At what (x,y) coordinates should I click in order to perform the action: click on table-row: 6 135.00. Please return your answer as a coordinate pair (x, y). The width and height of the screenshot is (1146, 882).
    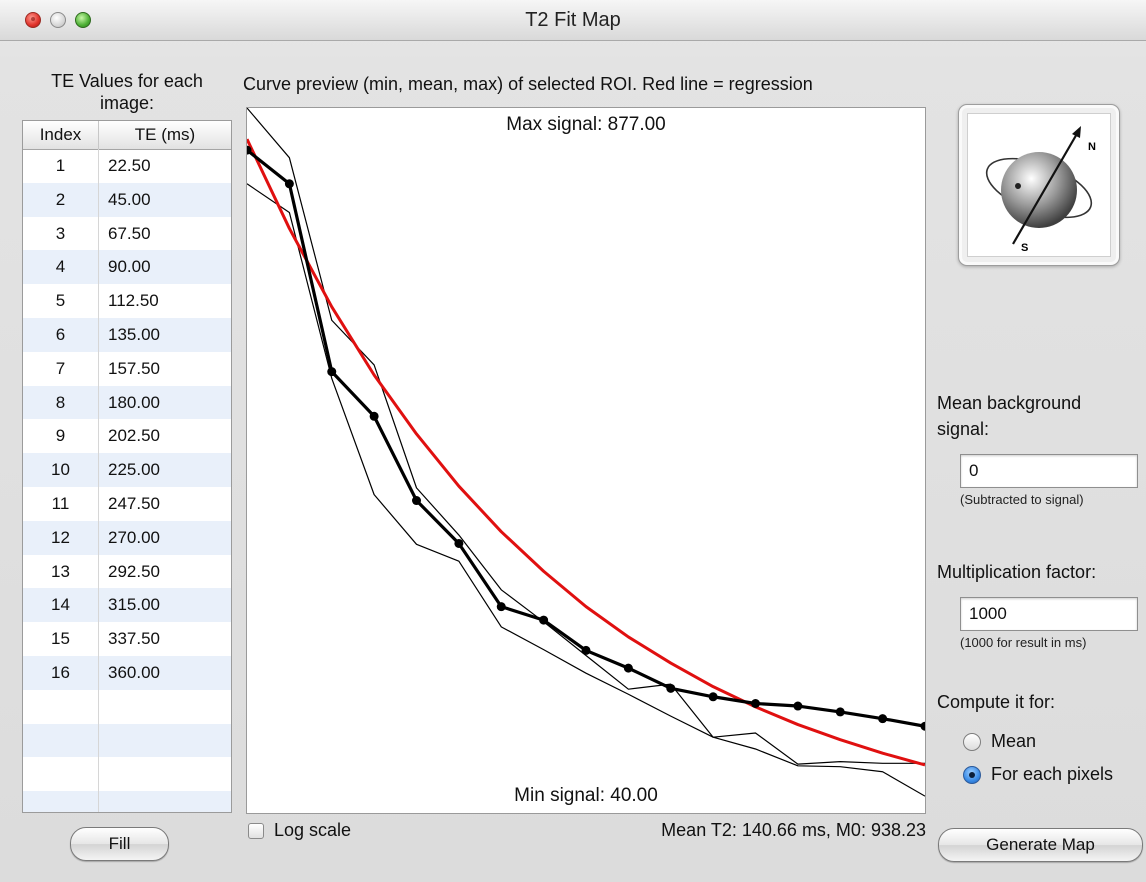
    Looking at the image, I should click on (127, 334).